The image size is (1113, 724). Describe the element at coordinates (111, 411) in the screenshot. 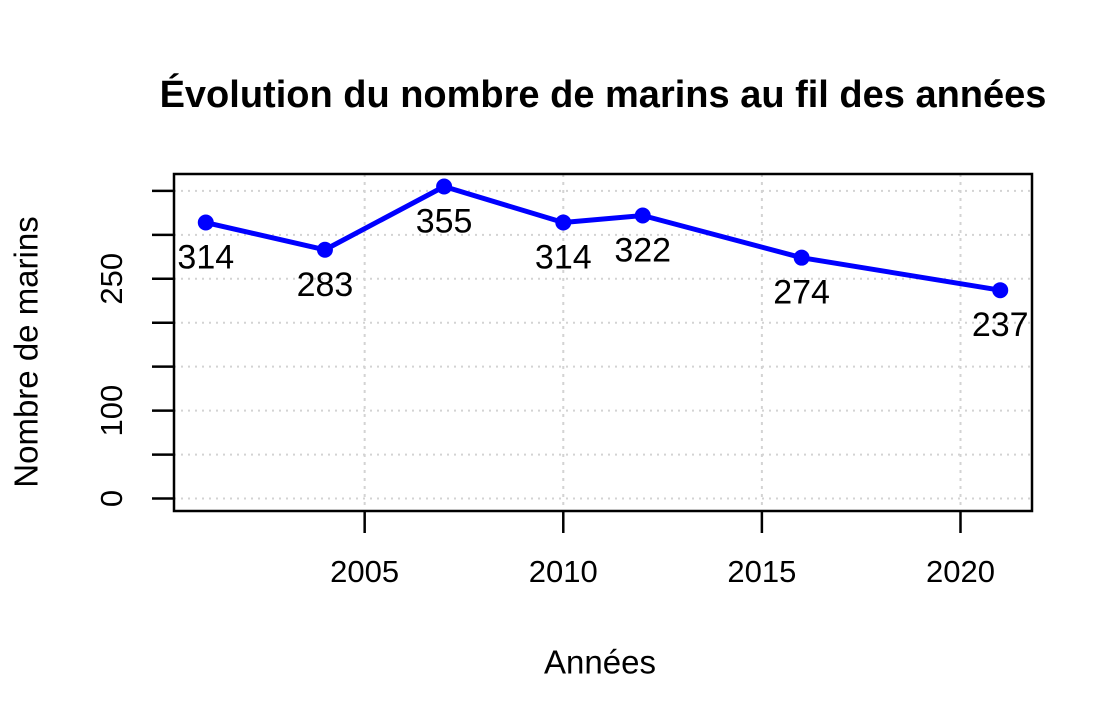

I see `y-tick-label: 100` at that location.